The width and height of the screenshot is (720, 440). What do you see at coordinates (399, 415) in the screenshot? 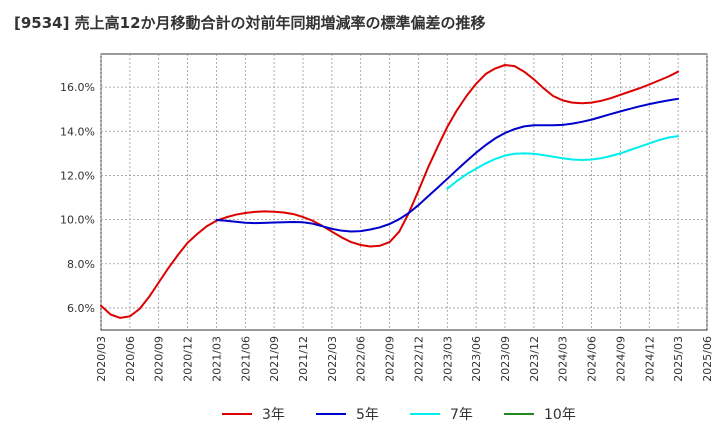
I see `legend: 3年 5年 7年 10年` at bounding box center [399, 415].